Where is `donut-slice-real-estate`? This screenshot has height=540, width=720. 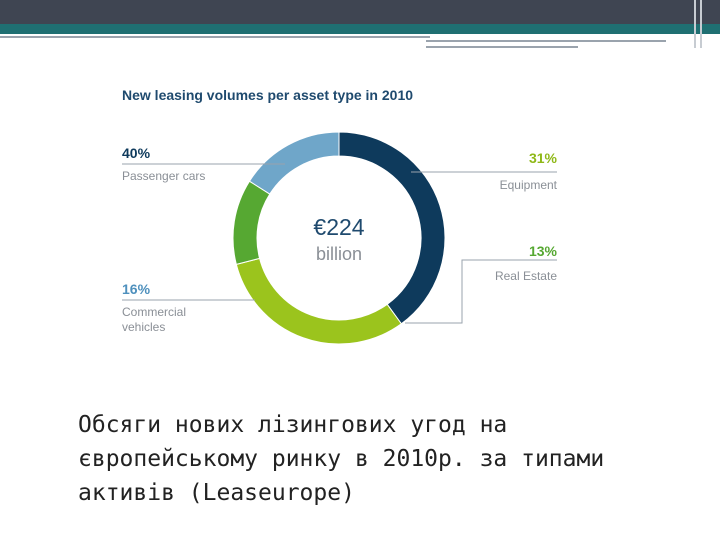
donut-slice-real-estate is located at coordinates (251, 222).